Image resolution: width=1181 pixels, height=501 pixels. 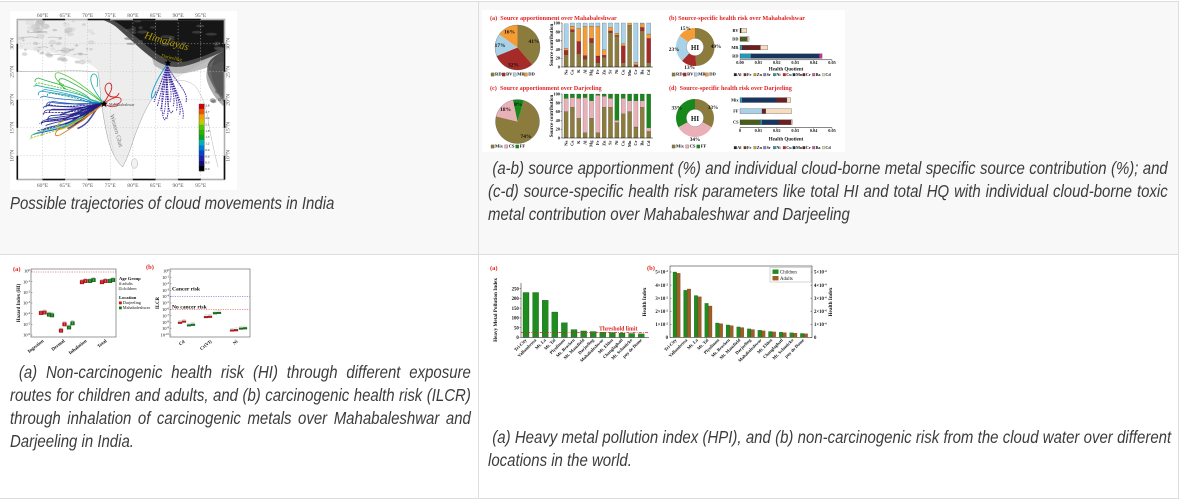 I want to click on svg-text: 10-10, so click(x=165, y=335).